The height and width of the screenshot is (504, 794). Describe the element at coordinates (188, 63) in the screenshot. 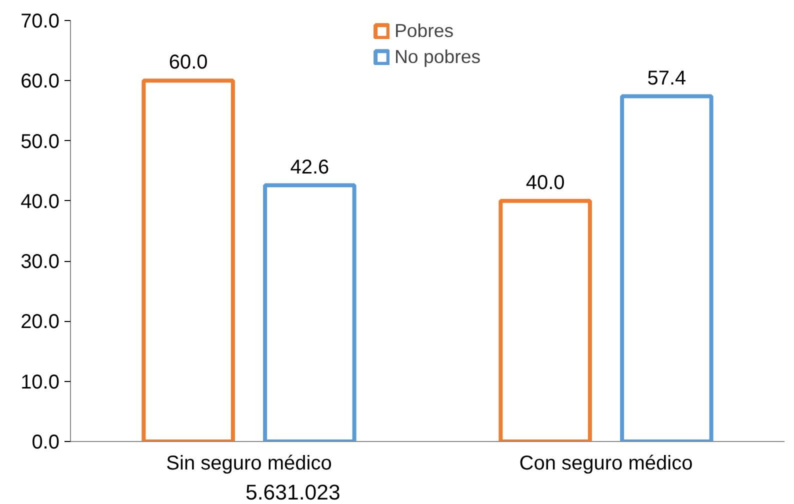

I see `data-label: 60.0` at that location.